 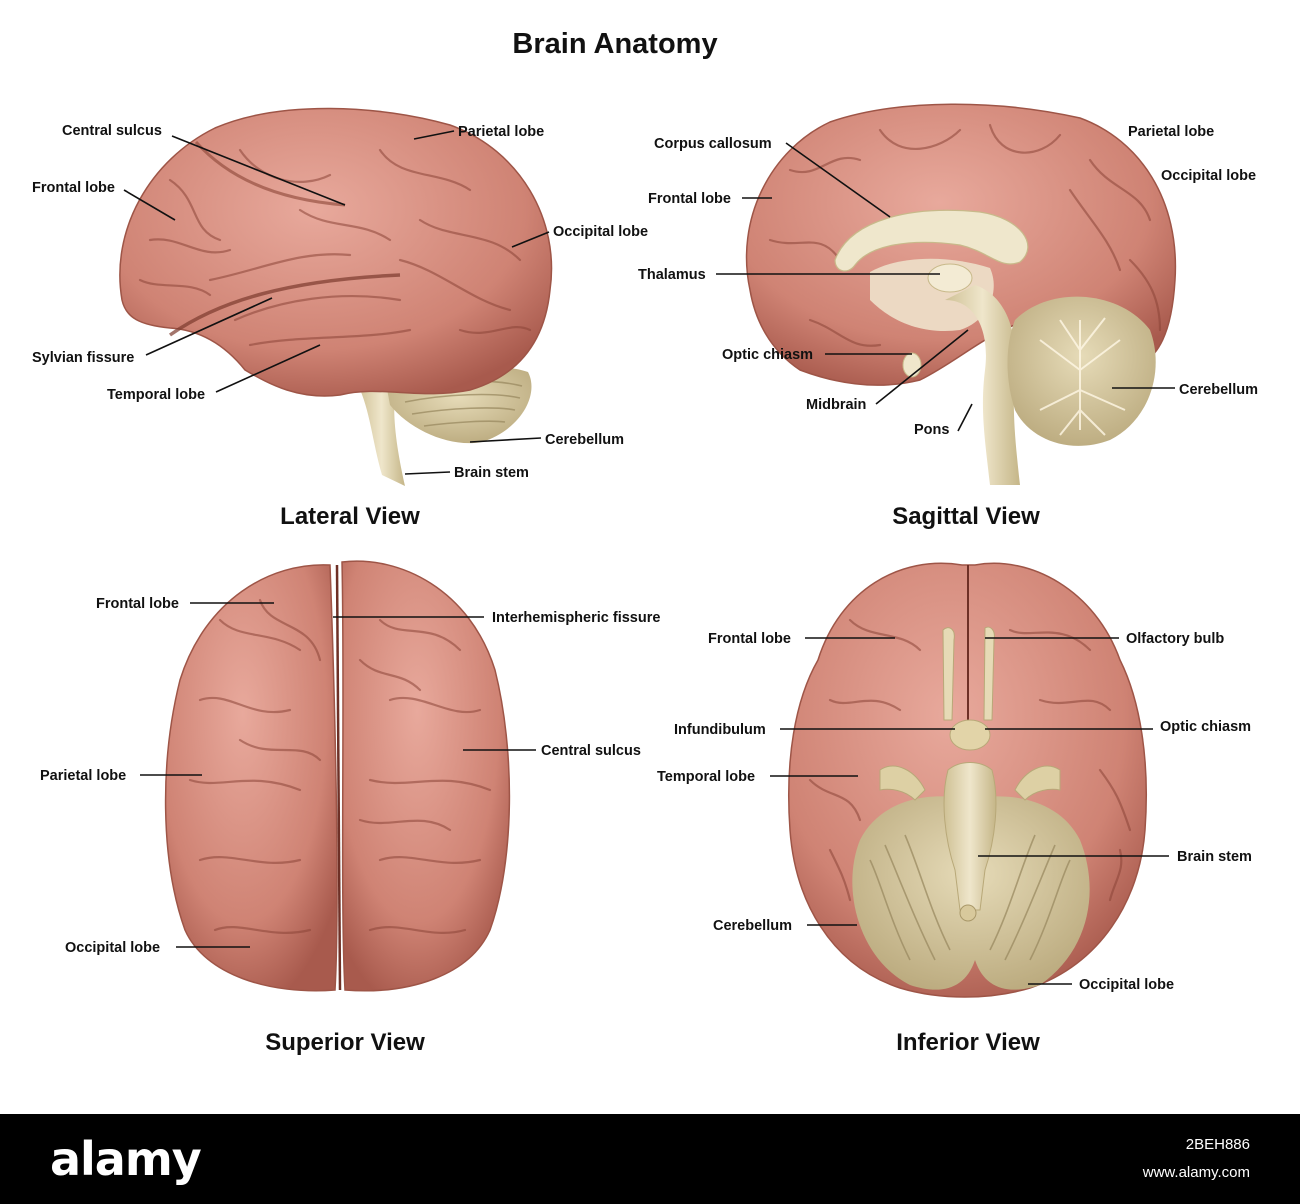 I want to click on sagittal-label-frontal-lobe: Frontal lobe, so click(x=689, y=199).